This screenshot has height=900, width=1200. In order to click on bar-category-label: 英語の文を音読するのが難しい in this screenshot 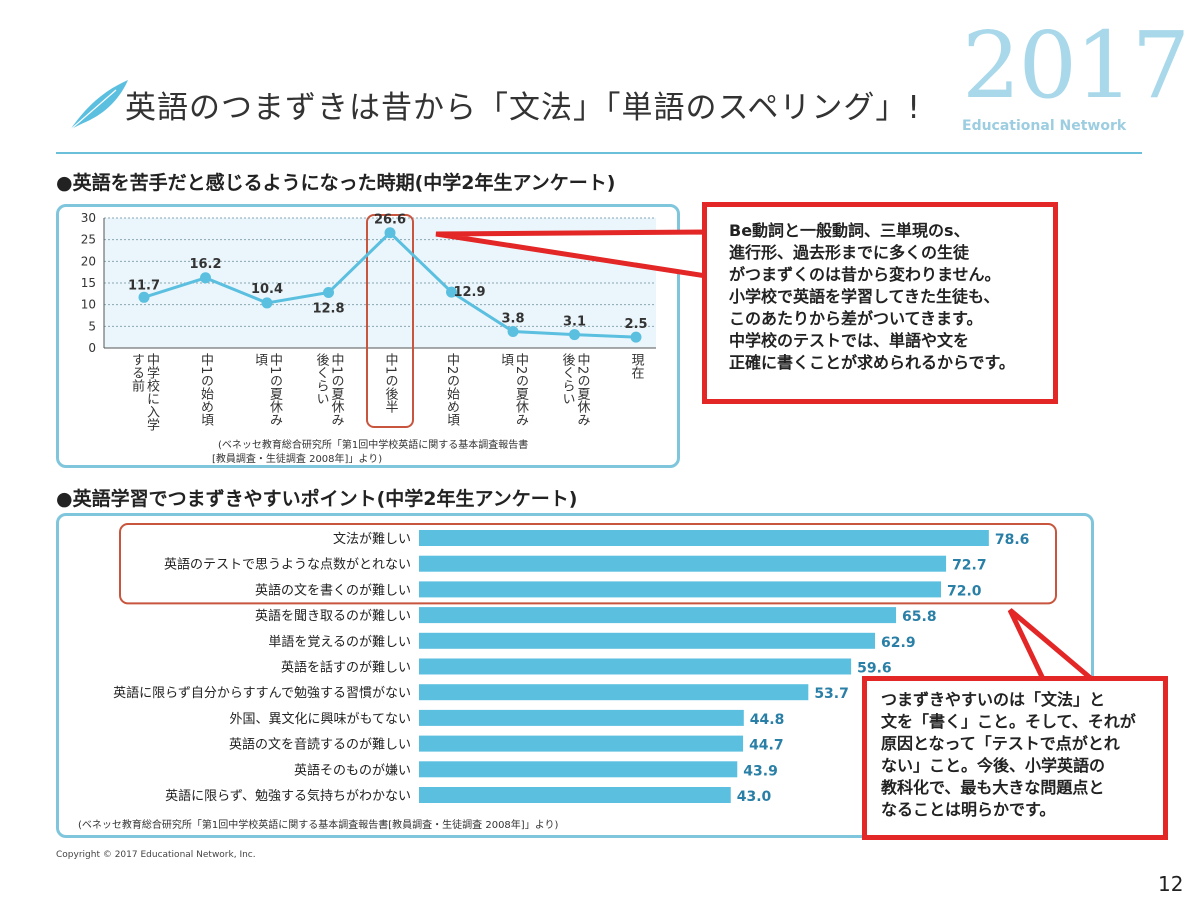, I will do `click(320, 745)`.